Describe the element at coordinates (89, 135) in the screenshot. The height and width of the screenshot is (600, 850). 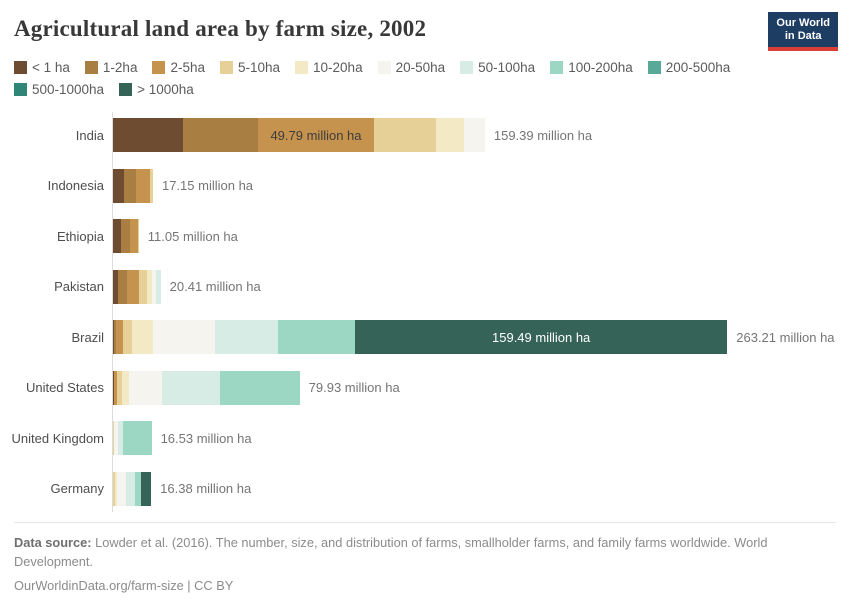
I see `country-label: India` at that location.